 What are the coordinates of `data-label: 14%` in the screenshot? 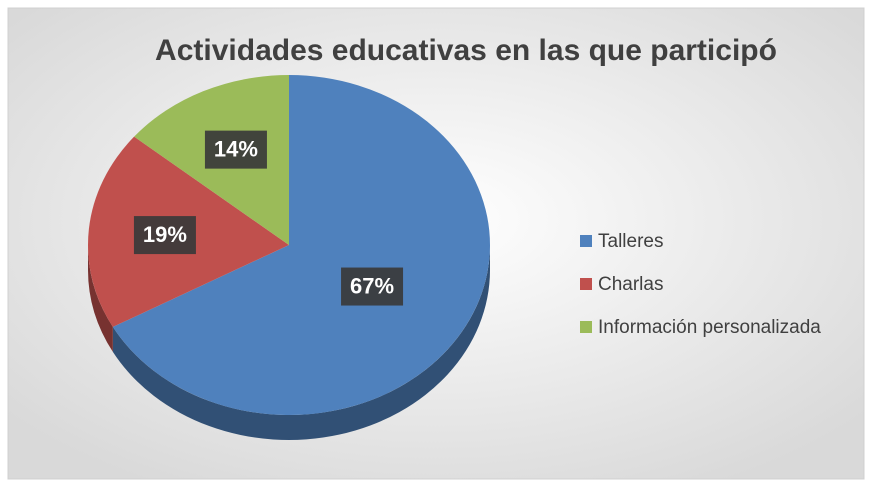 It's located at (236, 148).